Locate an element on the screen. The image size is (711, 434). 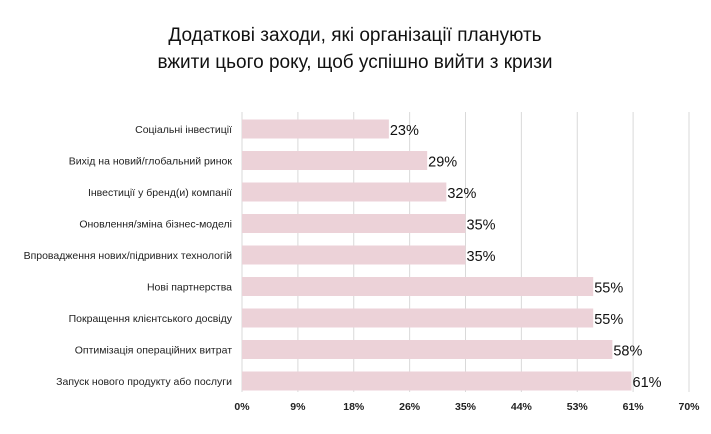
category-label: Соціальні інвестиції is located at coordinates (183, 130).